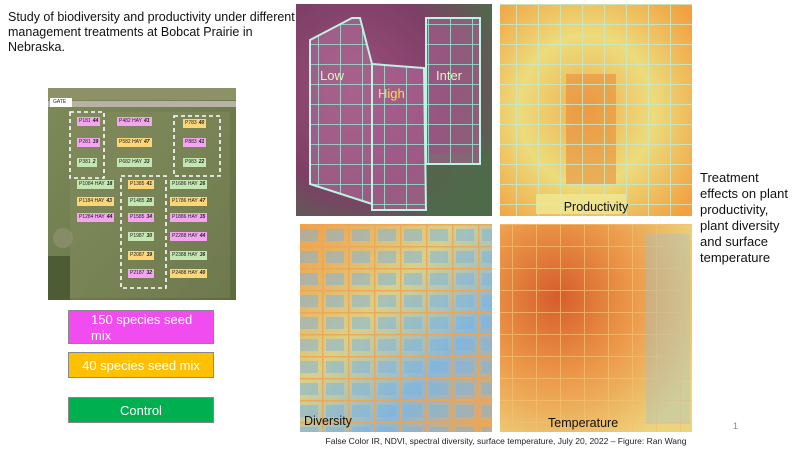  I want to click on plot-score: 22, so click(201, 162).